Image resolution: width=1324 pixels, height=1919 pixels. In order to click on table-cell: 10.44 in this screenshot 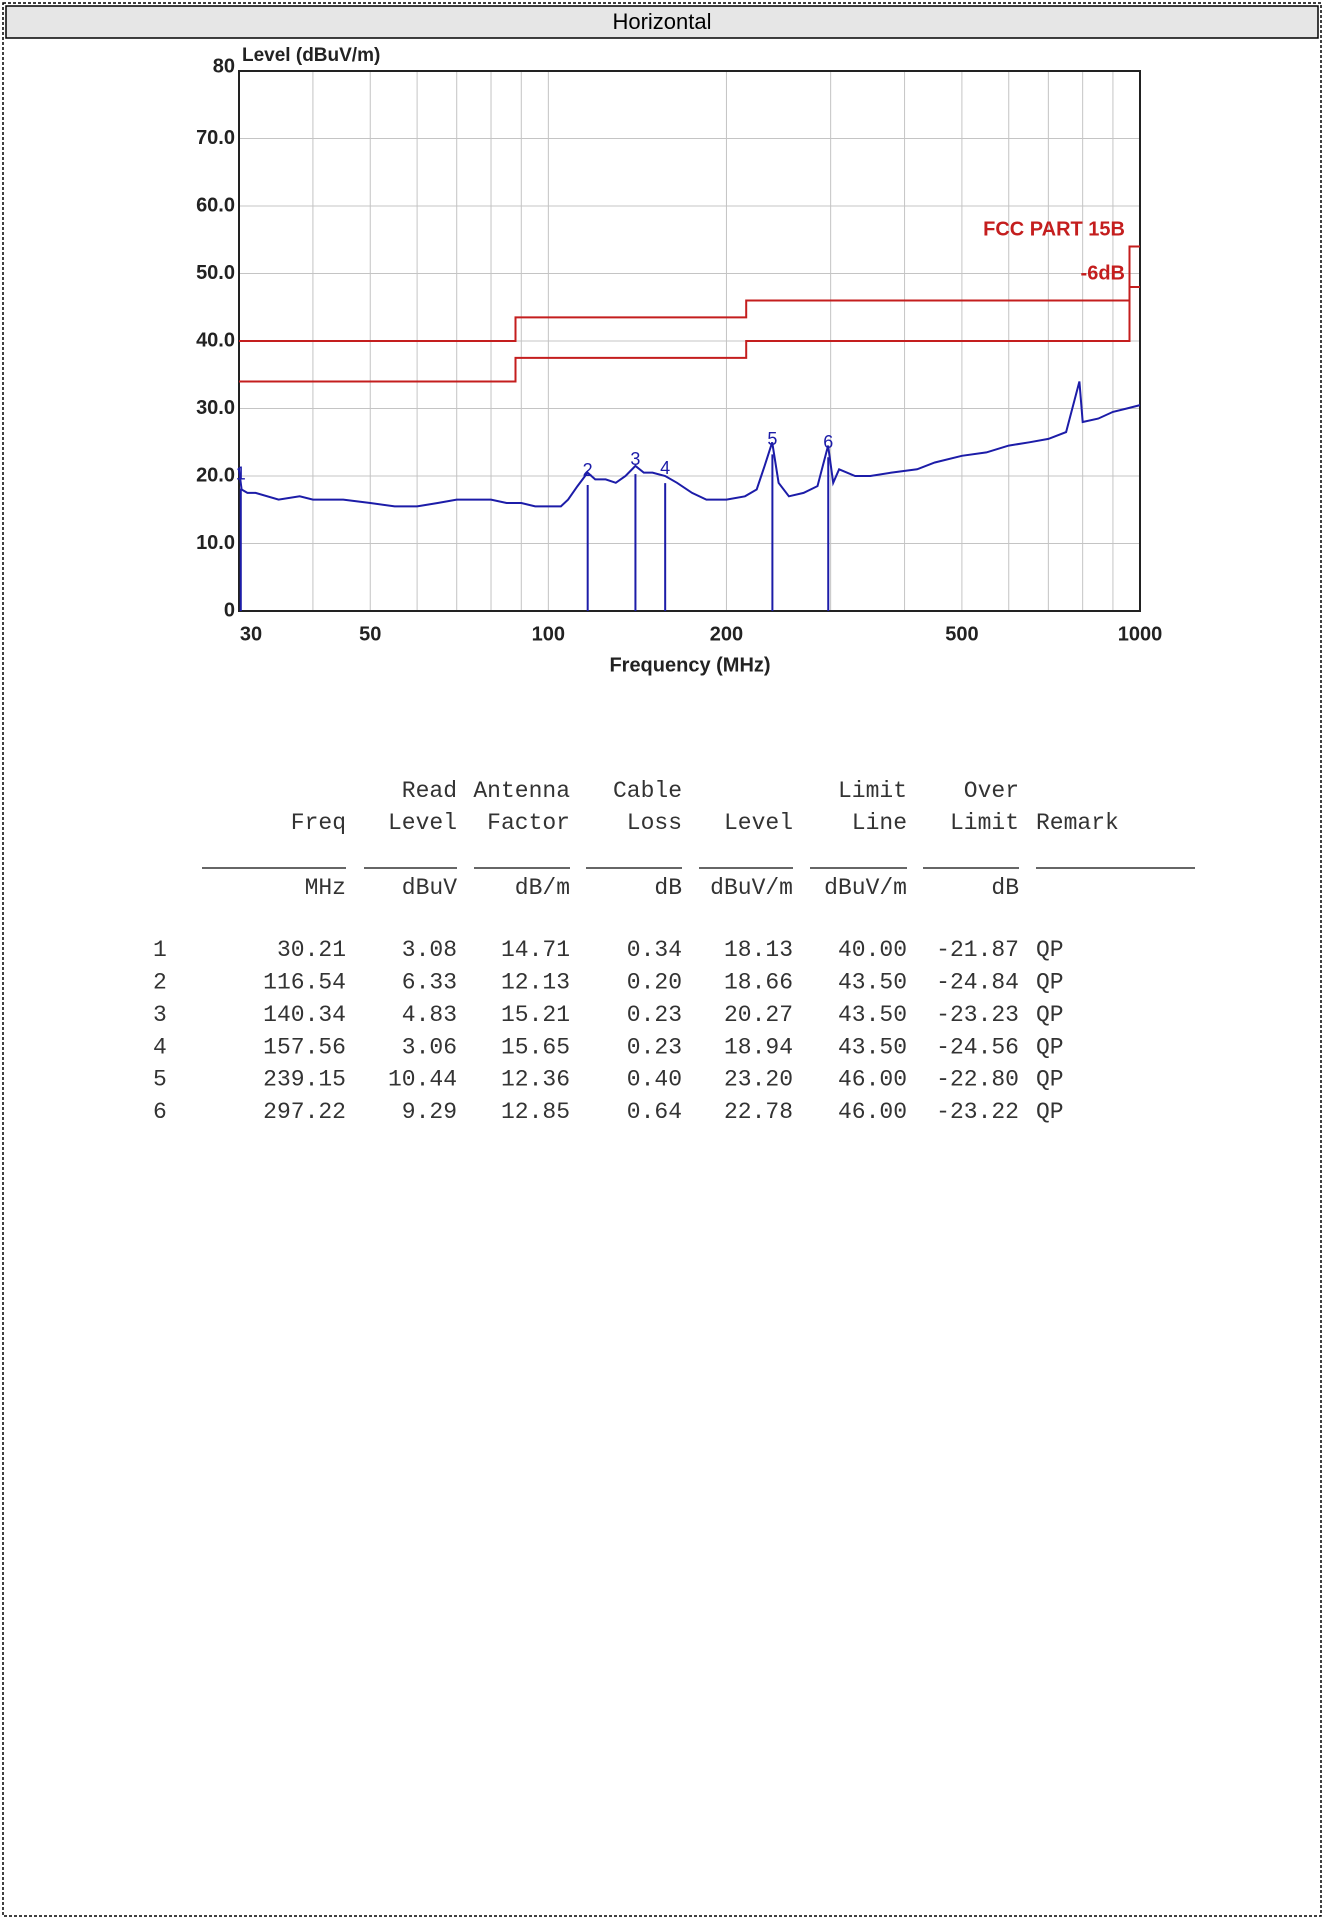, I will do `click(422, 1080)`.